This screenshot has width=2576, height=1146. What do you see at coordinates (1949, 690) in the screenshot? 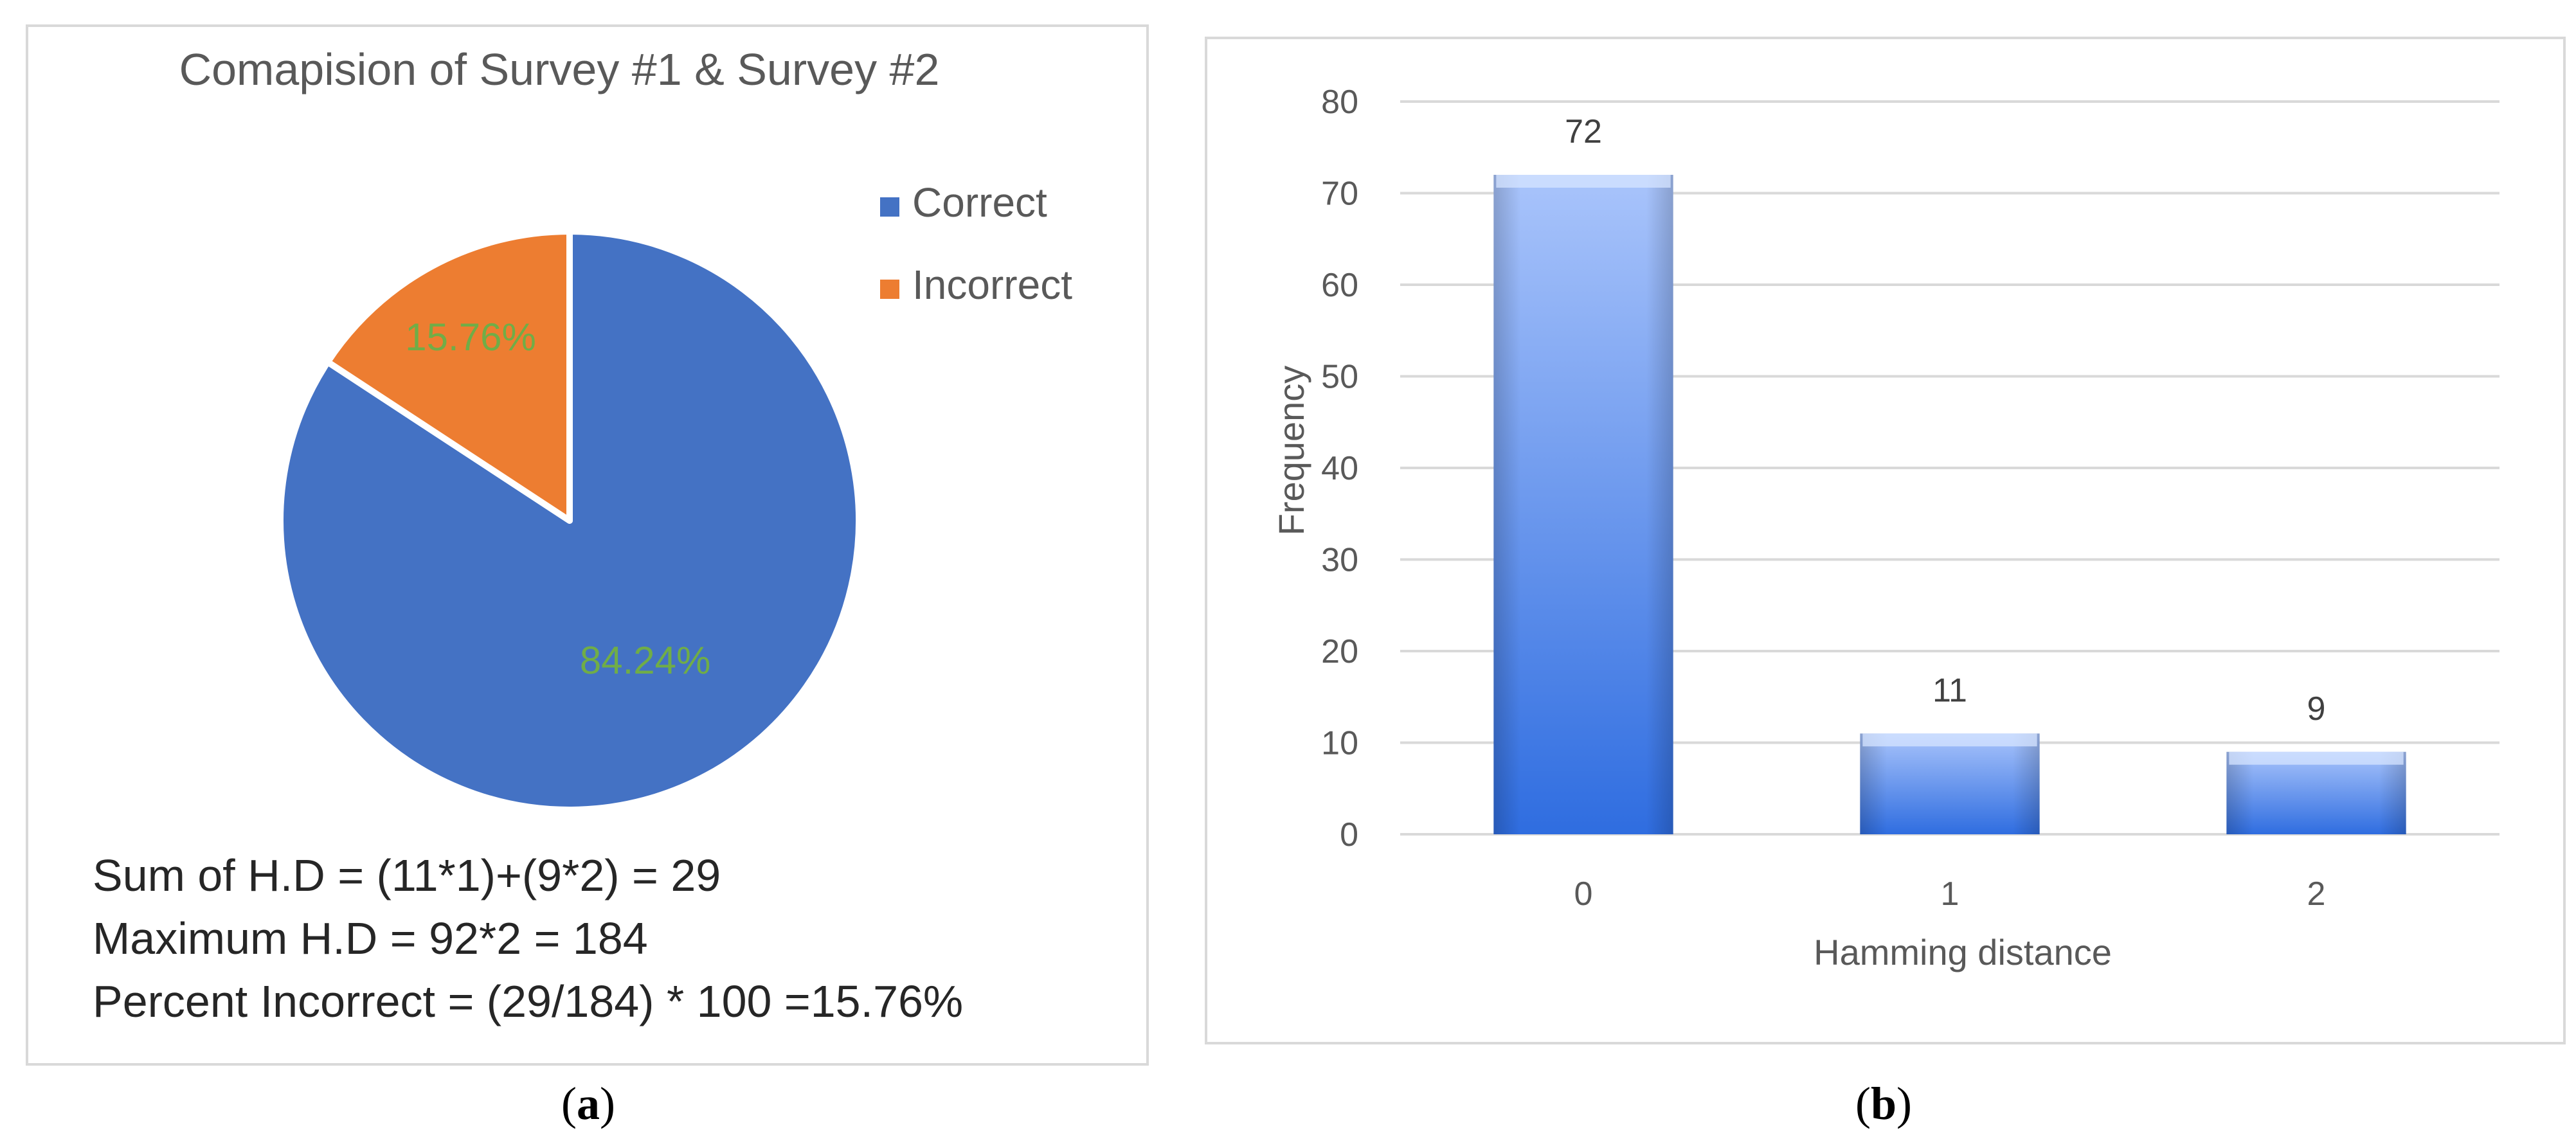
I see `bar-data-label-1: 11` at bounding box center [1949, 690].